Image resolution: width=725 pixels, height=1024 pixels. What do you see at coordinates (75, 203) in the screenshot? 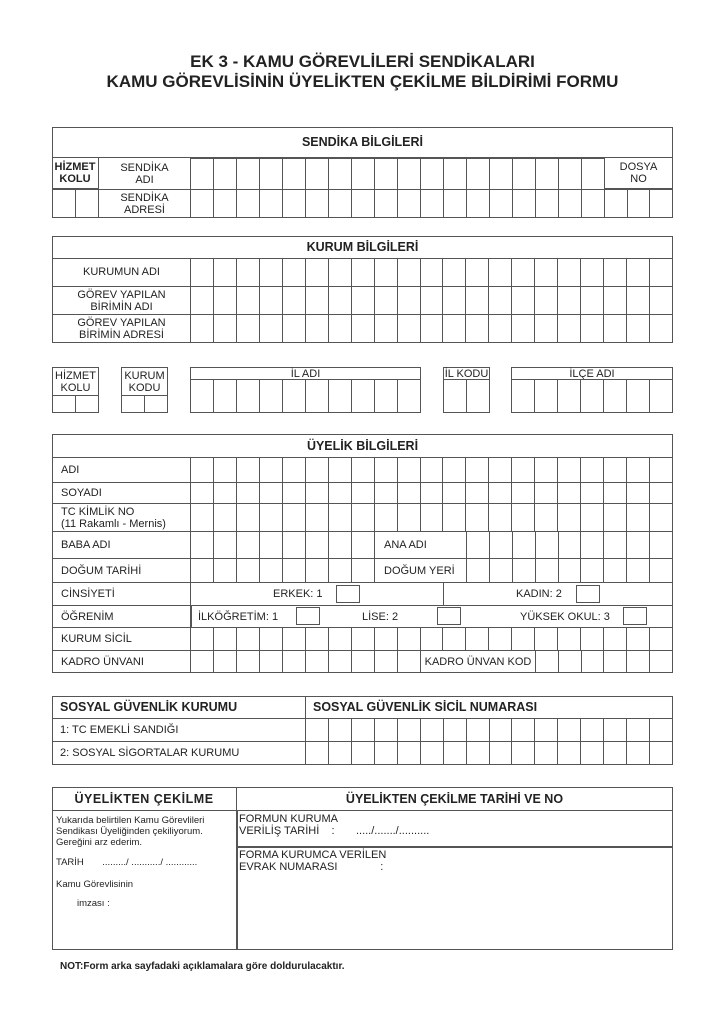
I see `hizmet-kolu-cells` at bounding box center [75, 203].